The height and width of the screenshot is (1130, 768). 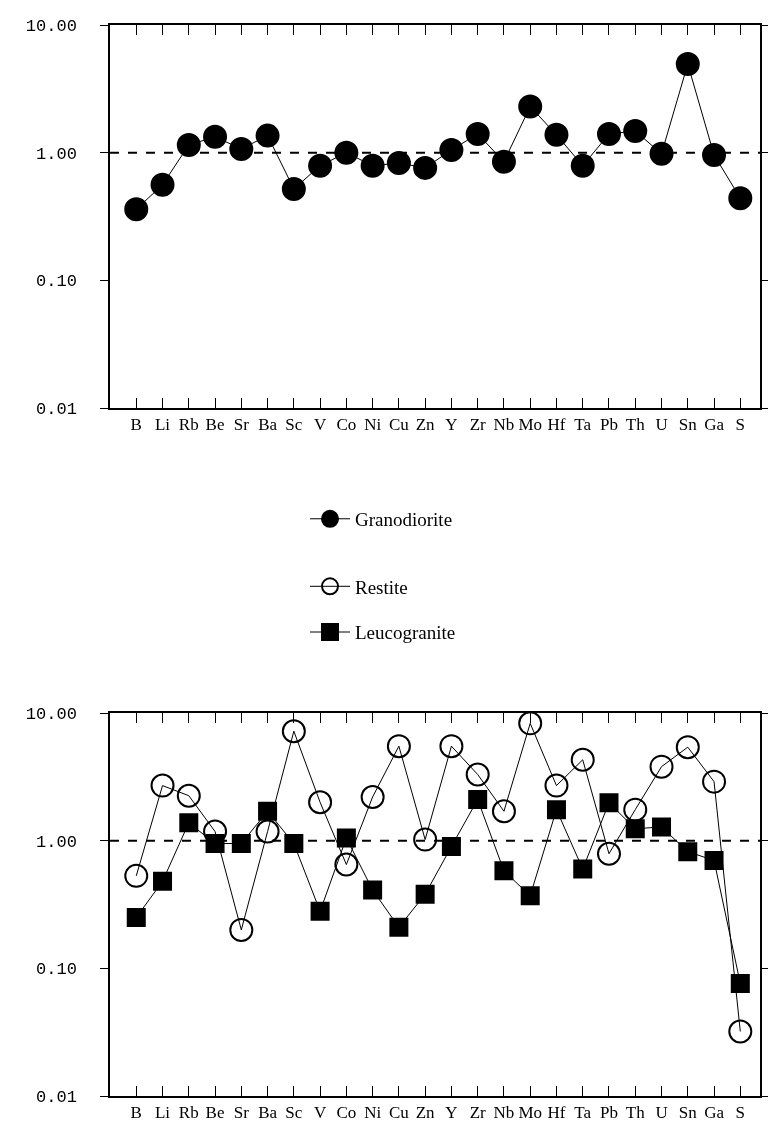 What do you see at coordinates (740, 425) in the screenshot?
I see `x-tick-label: S` at bounding box center [740, 425].